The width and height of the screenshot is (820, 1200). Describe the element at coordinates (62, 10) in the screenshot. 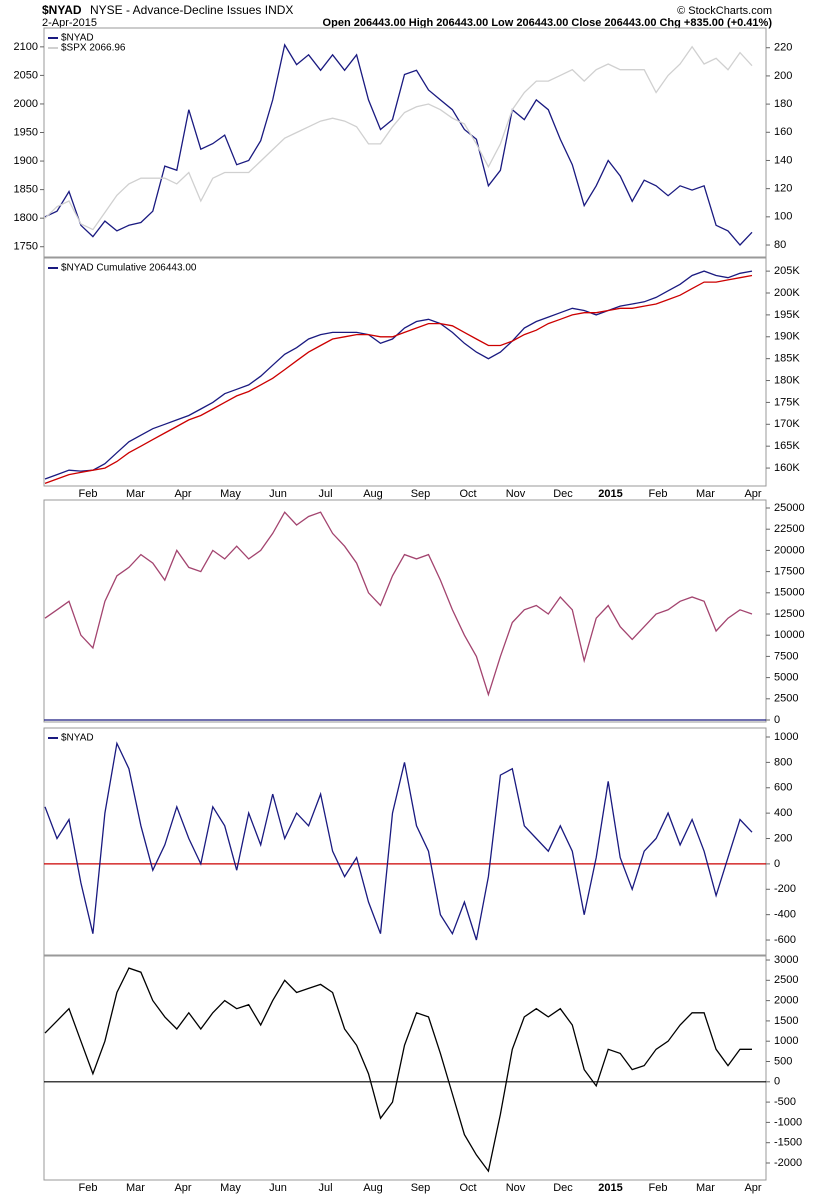

I see `symbol: $NYAD` at that location.